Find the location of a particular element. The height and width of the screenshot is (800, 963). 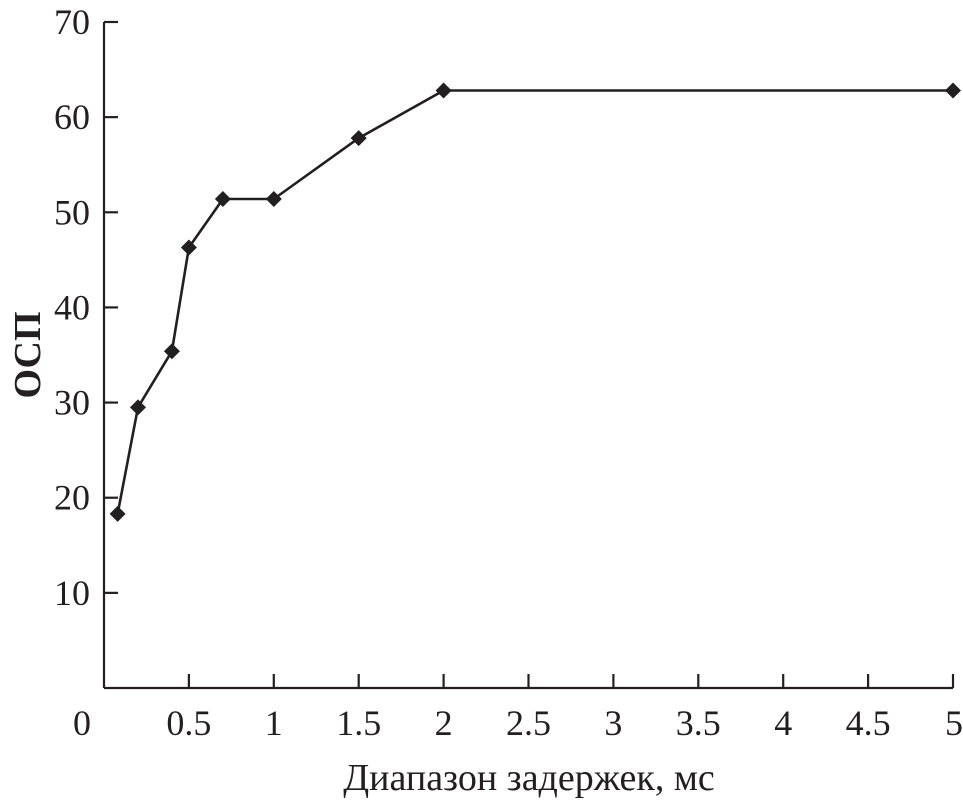

y-tick-label: 30 is located at coordinates (72, 403).